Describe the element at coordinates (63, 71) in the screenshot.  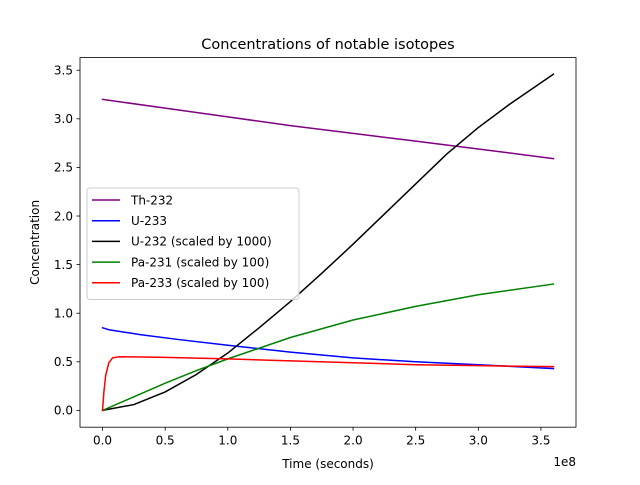
I see `y-tick-label: 3.5` at that location.